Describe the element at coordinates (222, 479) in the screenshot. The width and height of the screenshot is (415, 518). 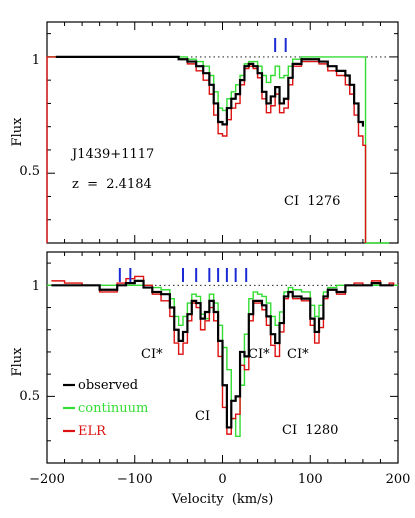
I see `x-tick-label: 0` at that location.